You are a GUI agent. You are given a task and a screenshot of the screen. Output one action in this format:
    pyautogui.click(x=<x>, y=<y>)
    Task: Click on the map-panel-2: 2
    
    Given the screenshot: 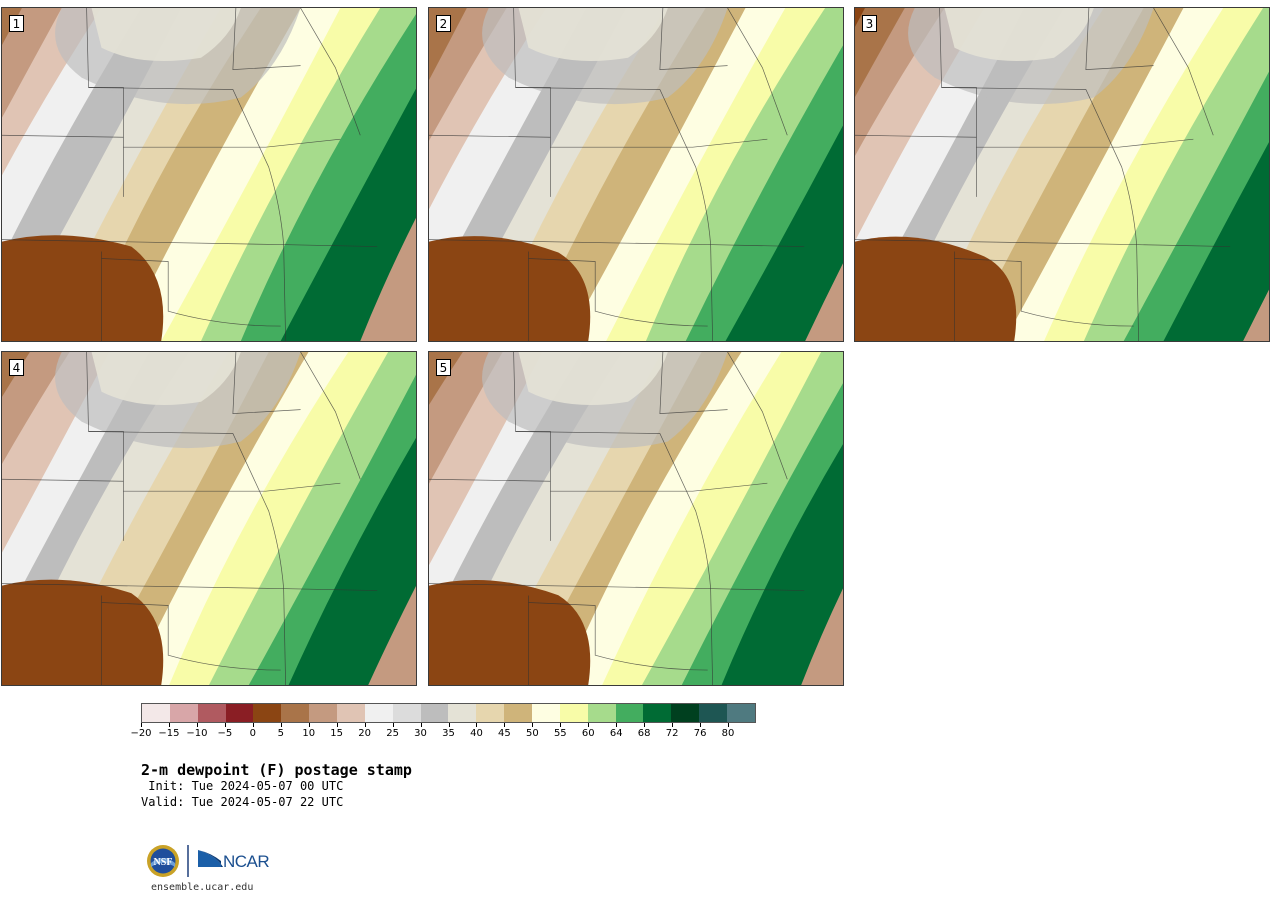 What is the action you would take?
    pyautogui.click(x=636, y=174)
    